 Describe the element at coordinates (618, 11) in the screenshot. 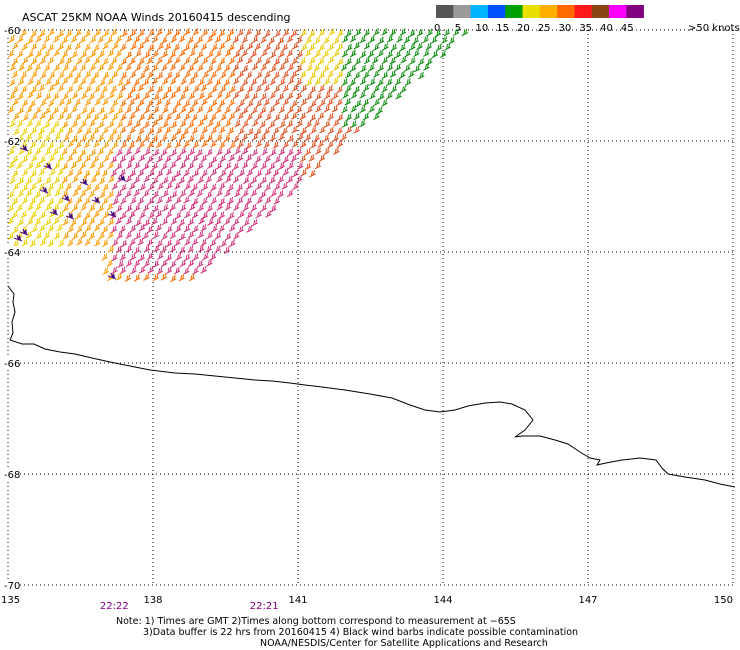

I see `legend-swatch` at that location.